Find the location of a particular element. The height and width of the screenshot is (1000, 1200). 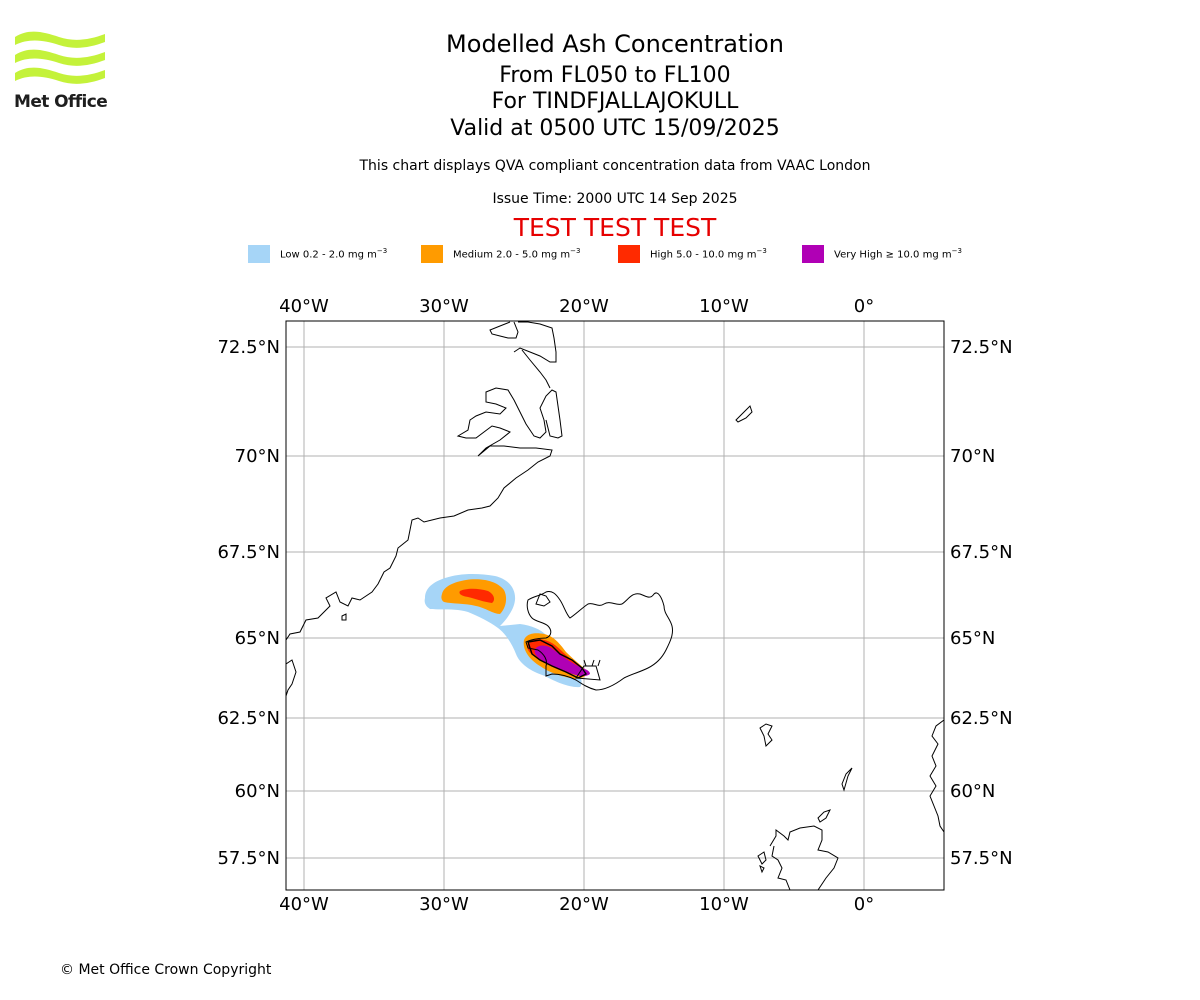

legend-label-high: High 5.0 - 10.0 mg m−3 is located at coordinates (708, 254).